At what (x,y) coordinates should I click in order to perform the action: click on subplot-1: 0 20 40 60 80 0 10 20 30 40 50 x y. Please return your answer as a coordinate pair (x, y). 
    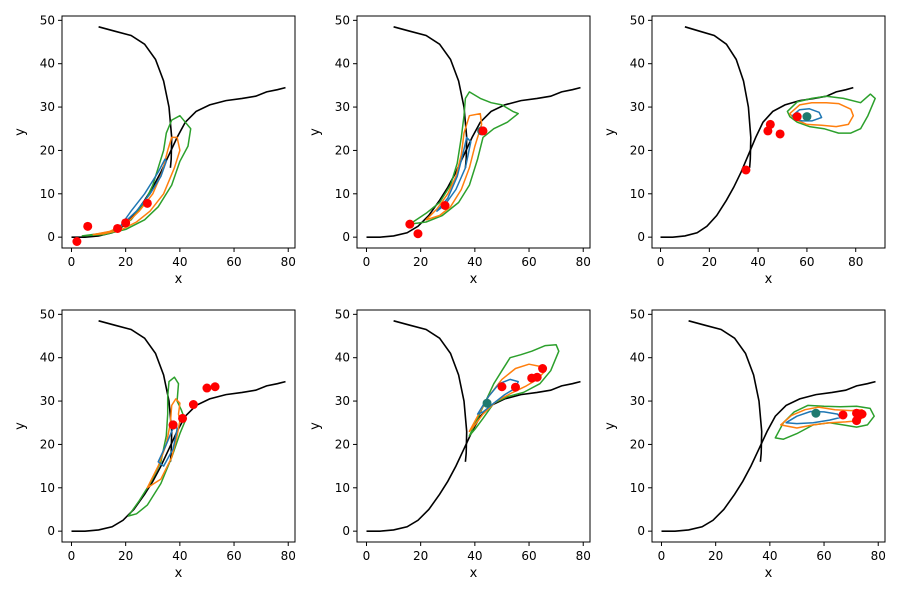
    Looking at the image, I should click on (154, 150).